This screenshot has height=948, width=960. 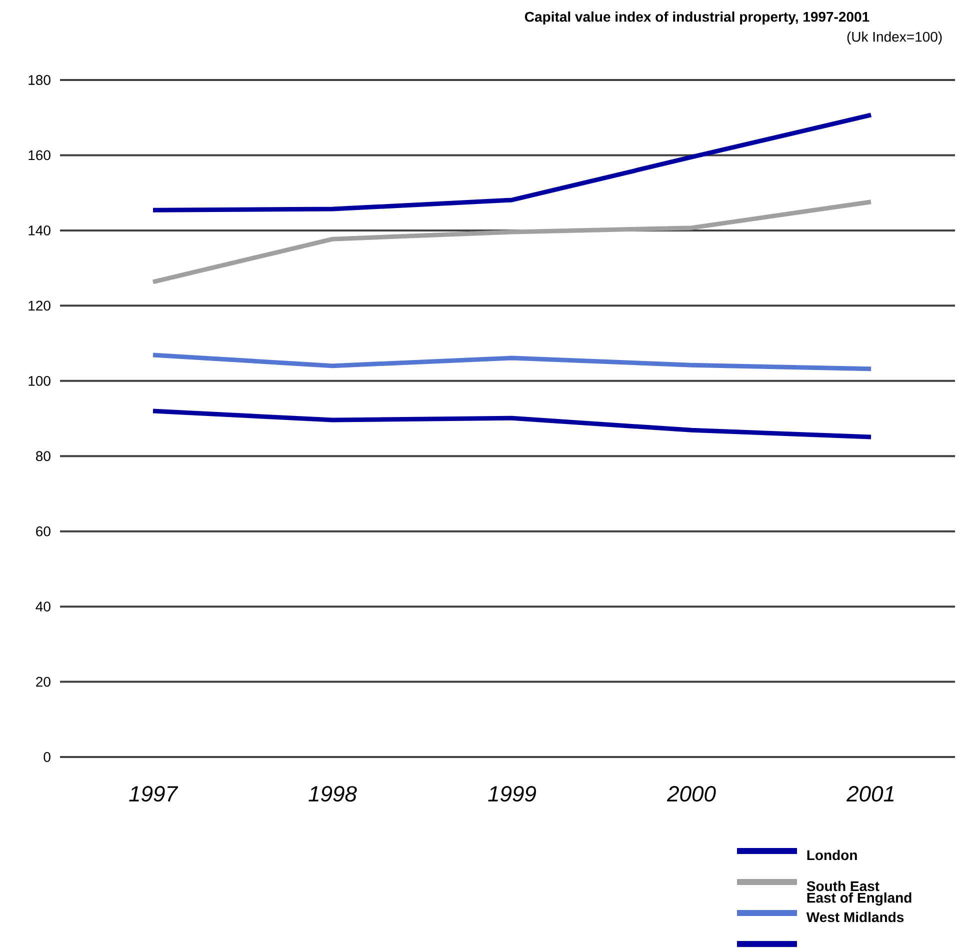 I want to click on legend-label: London, so click(x=832, y=855).